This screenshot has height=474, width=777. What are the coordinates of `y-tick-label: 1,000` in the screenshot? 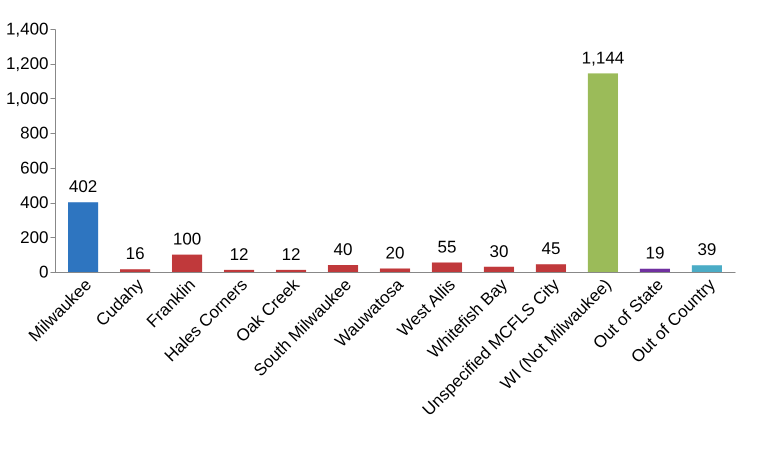 It's located at (27, 98).